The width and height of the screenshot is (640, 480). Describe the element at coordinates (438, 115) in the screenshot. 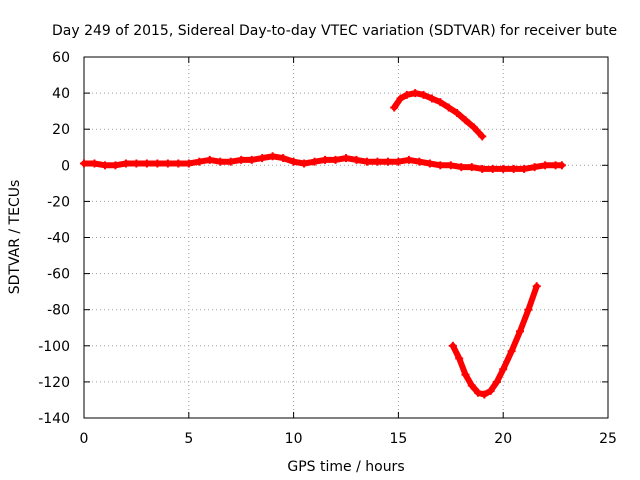

I see `series-line-upper-arc` at that location.